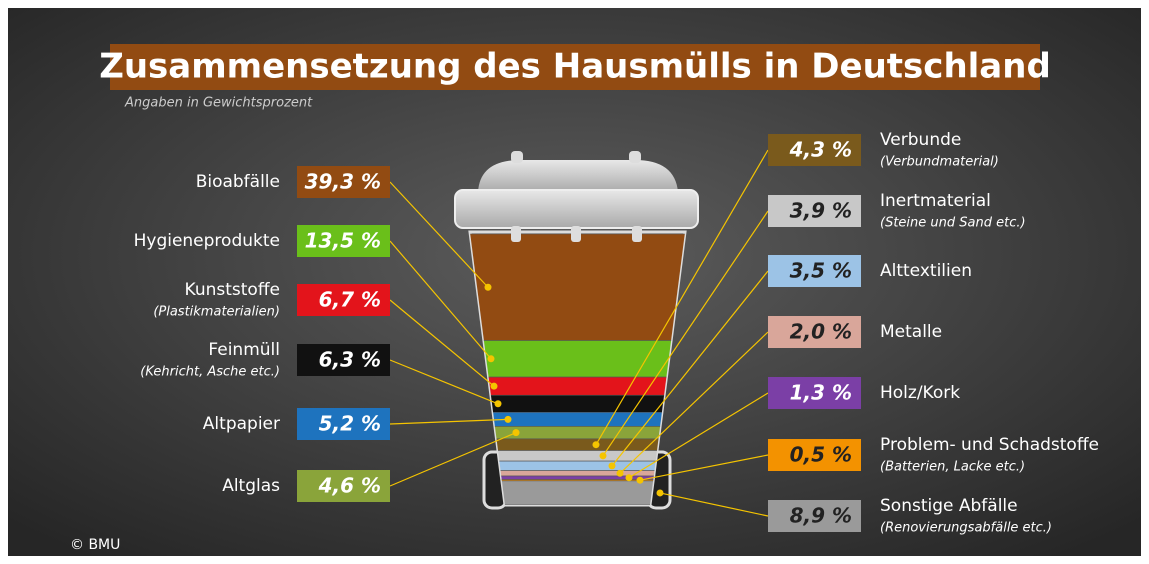 The height and width of the screenshot is (564, 1149). What do you see at coordinates (210, 372) in the screenshot?
I see `category-sublabel: (Kehricht, Asche etc.)` at bounding box center [210, 372].